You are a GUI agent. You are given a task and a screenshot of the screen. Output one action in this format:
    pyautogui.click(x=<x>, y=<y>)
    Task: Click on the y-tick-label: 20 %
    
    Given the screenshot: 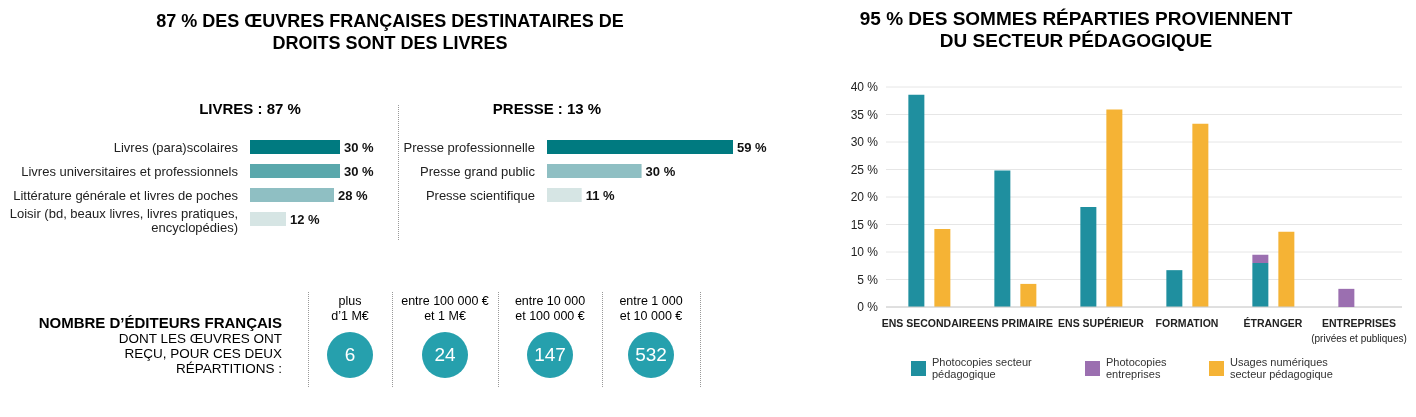 What is the action you would take?
    pyautogui.click(x=864, y=197)
    